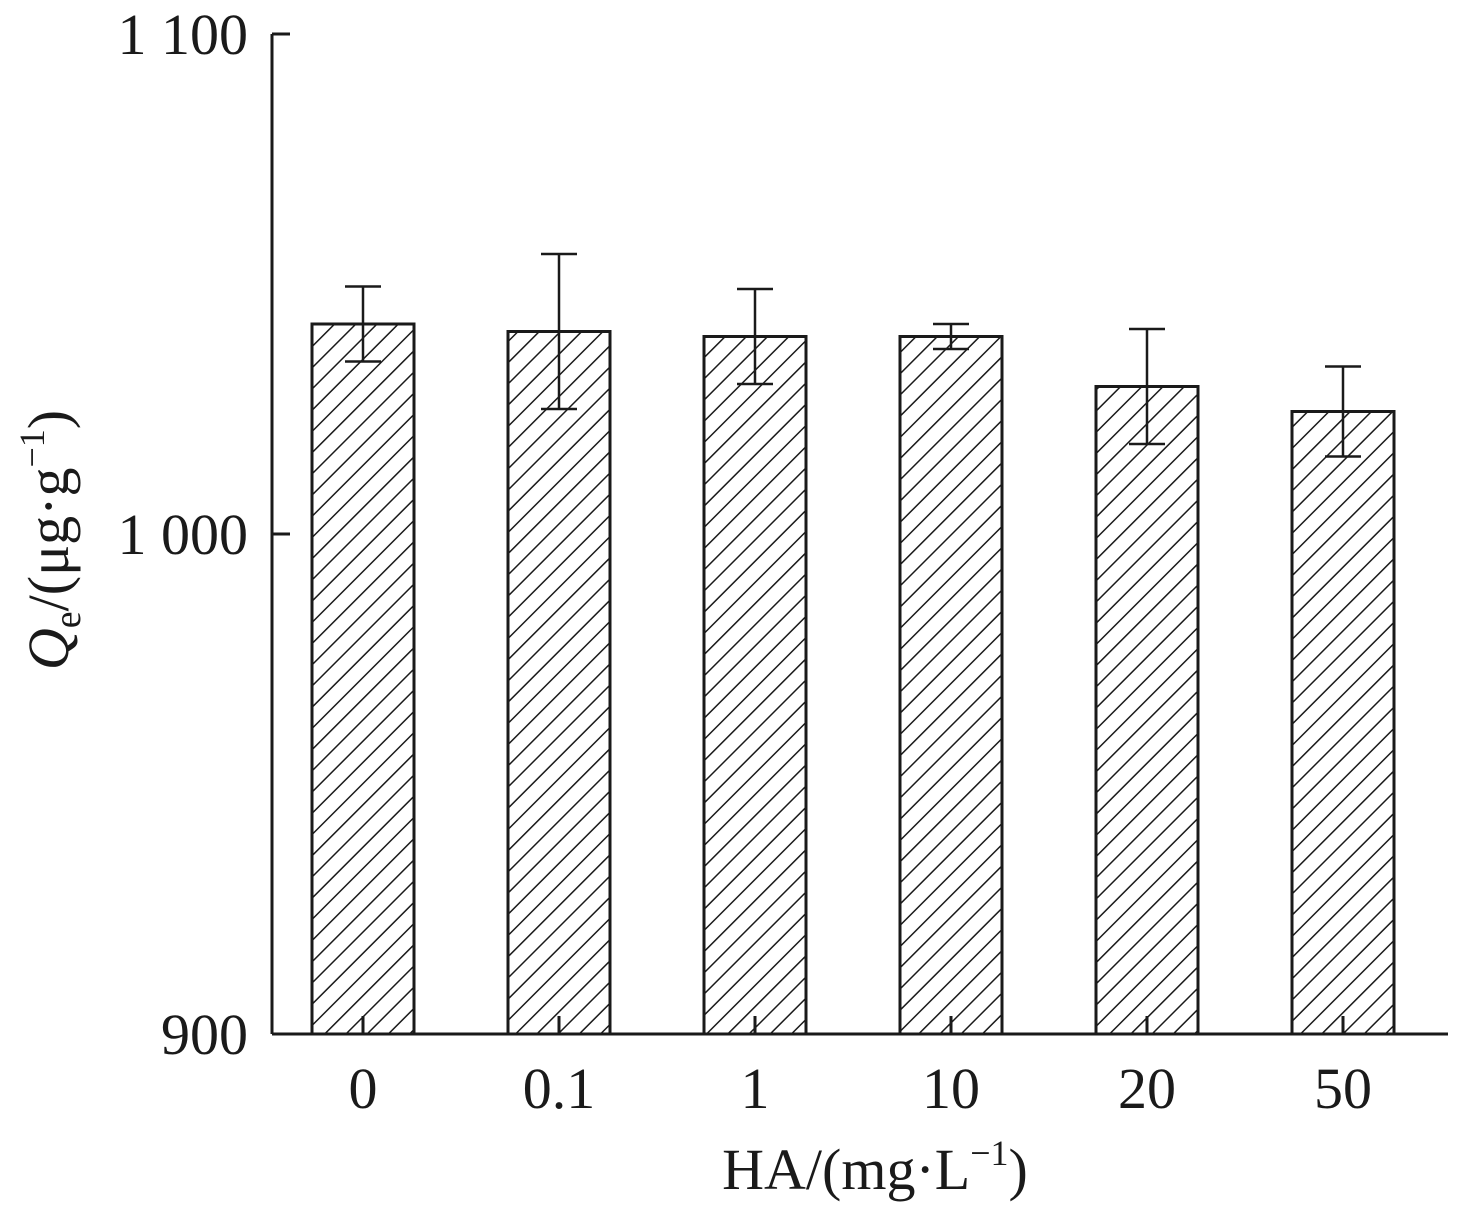 The image size is (1473, 1209). I want to click on y-ticks-group: 900 1 000 1 100, so click(204, 534).